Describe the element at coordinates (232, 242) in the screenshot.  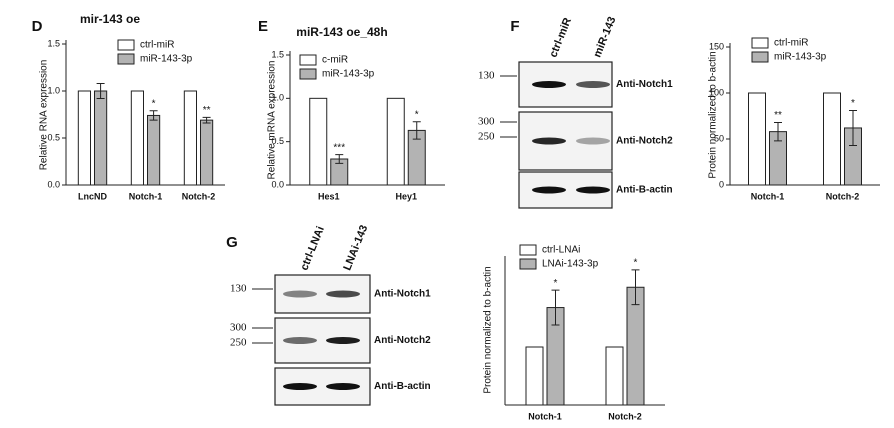
I see `panel-letter: G` at that location.